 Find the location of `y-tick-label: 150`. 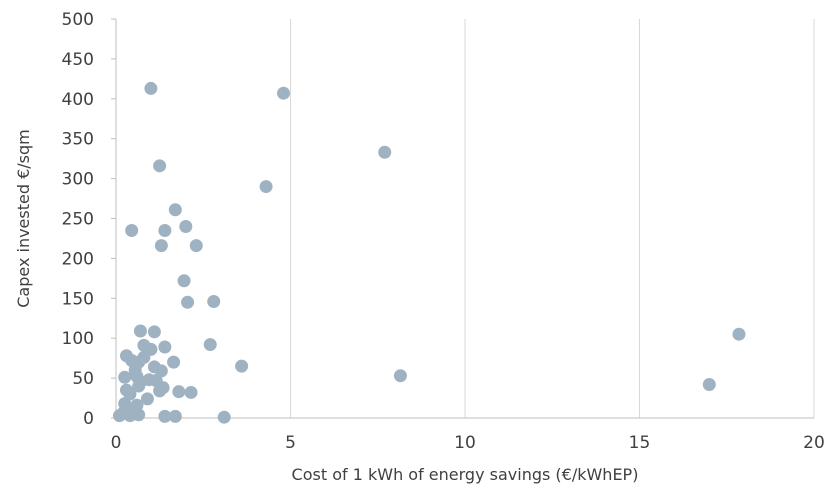

y-tick-label: 150 is located at coordinates (78, 299).